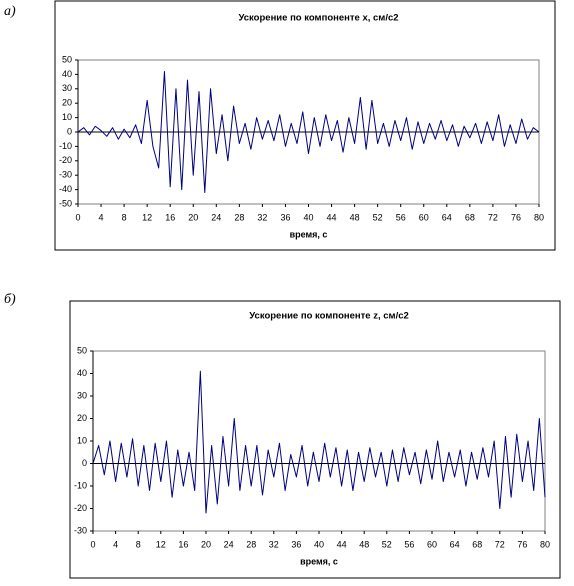 This screenshot has width=574, height=586. What do you see at coordinates (10, 299) in the screenshot?
I see `panel-label: б)` at bounding box center [10, 299].